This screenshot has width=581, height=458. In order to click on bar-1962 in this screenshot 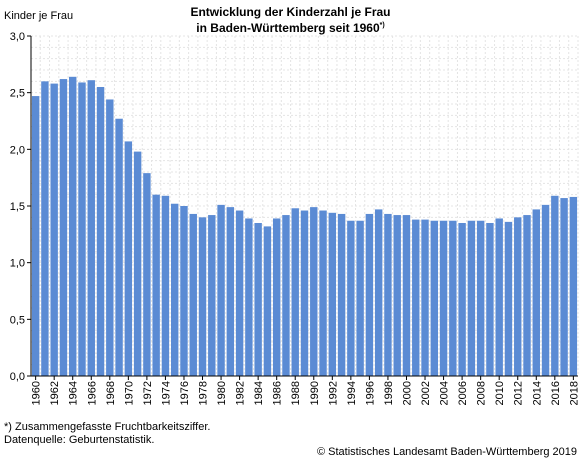, I will do `click(54, 229)`.